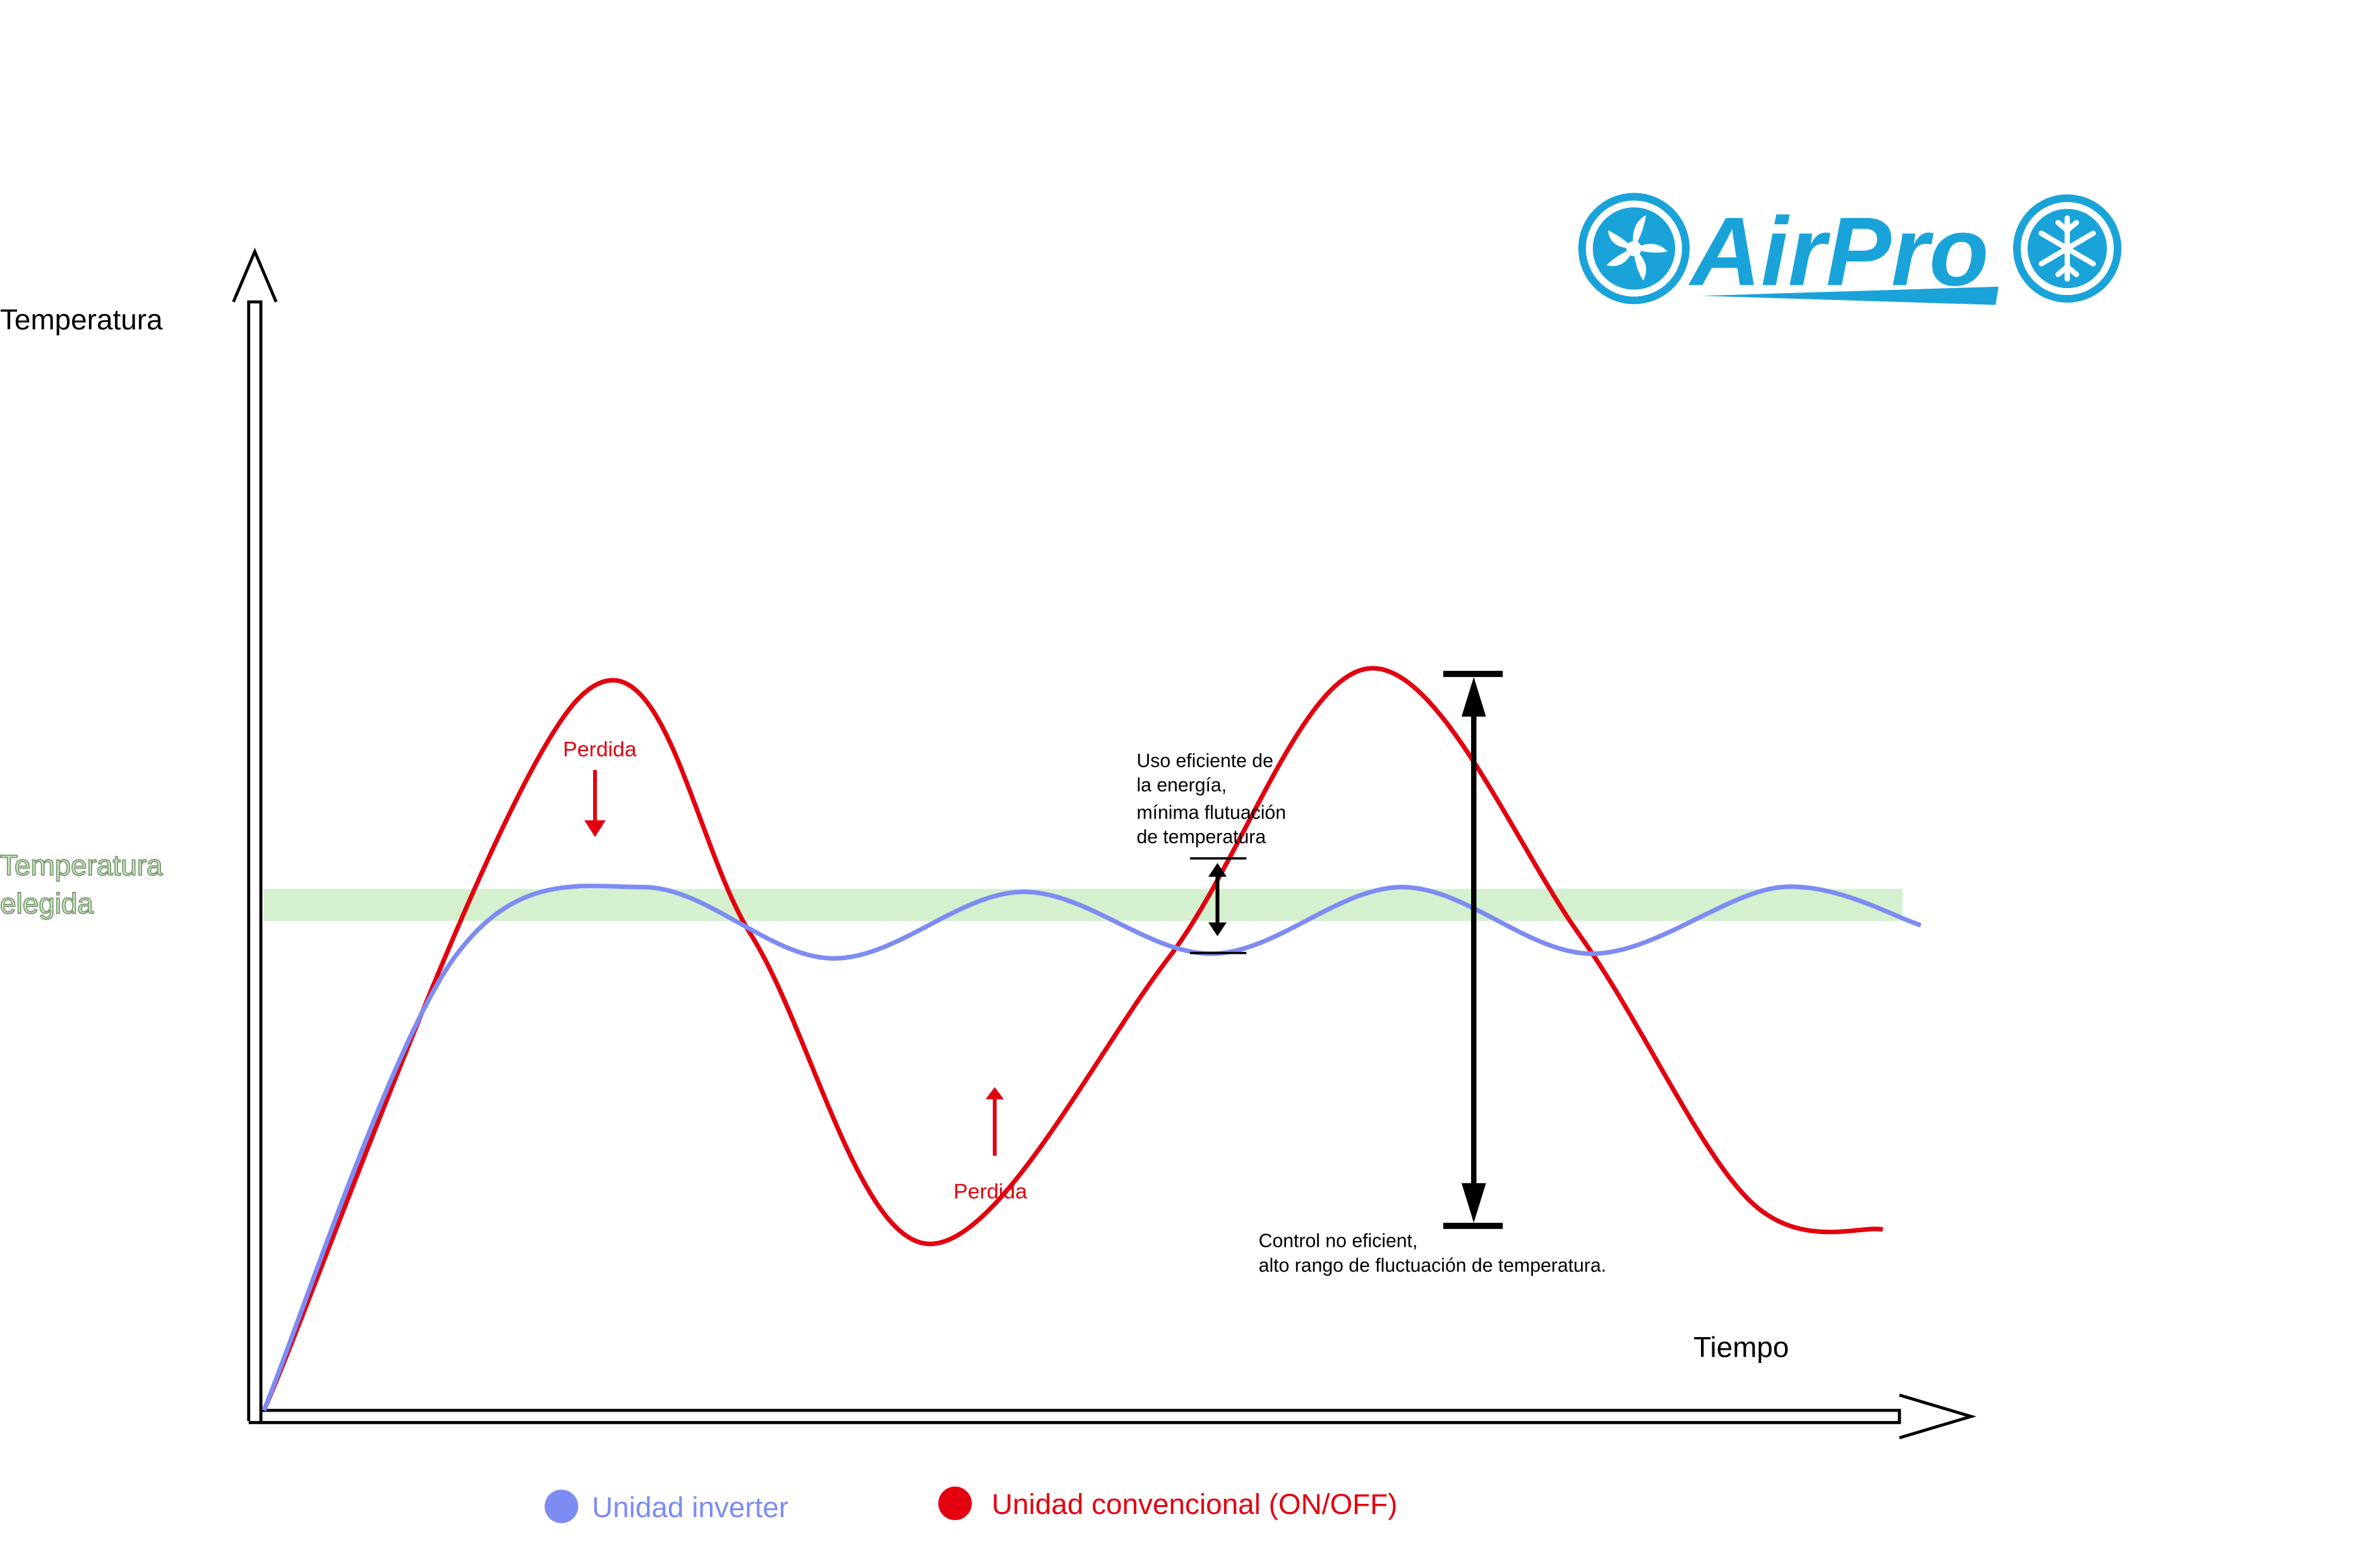  I want to click on x-axis, so click(1112, 1416).